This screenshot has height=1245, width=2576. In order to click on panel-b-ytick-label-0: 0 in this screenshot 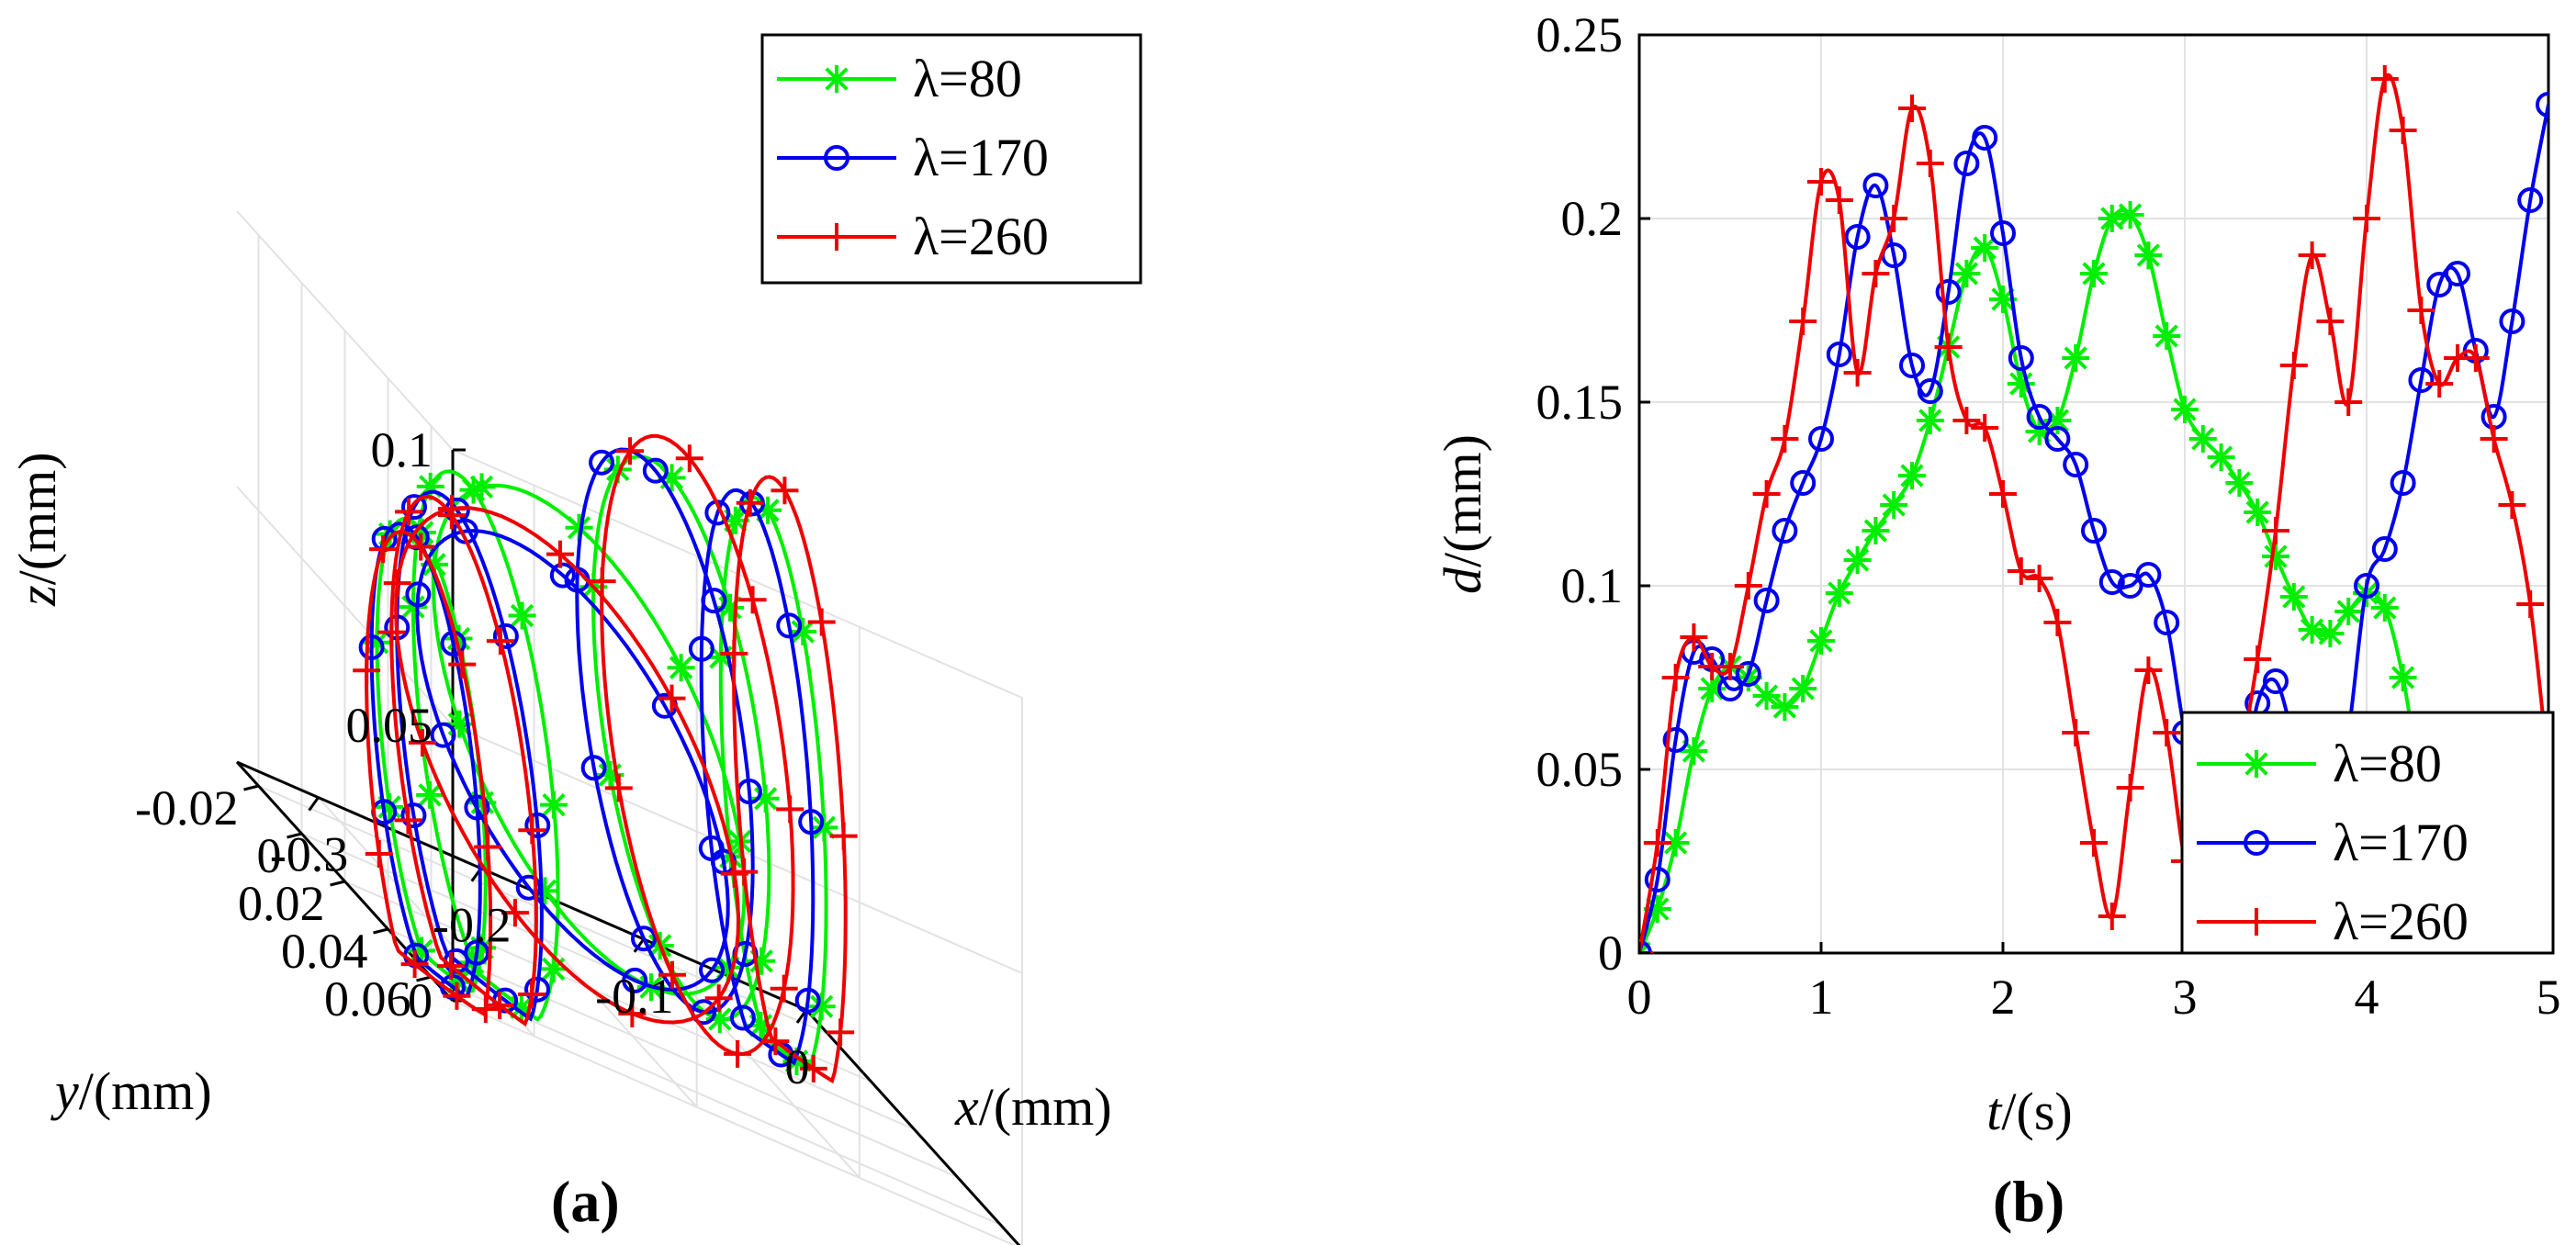, I will do `click(1610, 953)`.